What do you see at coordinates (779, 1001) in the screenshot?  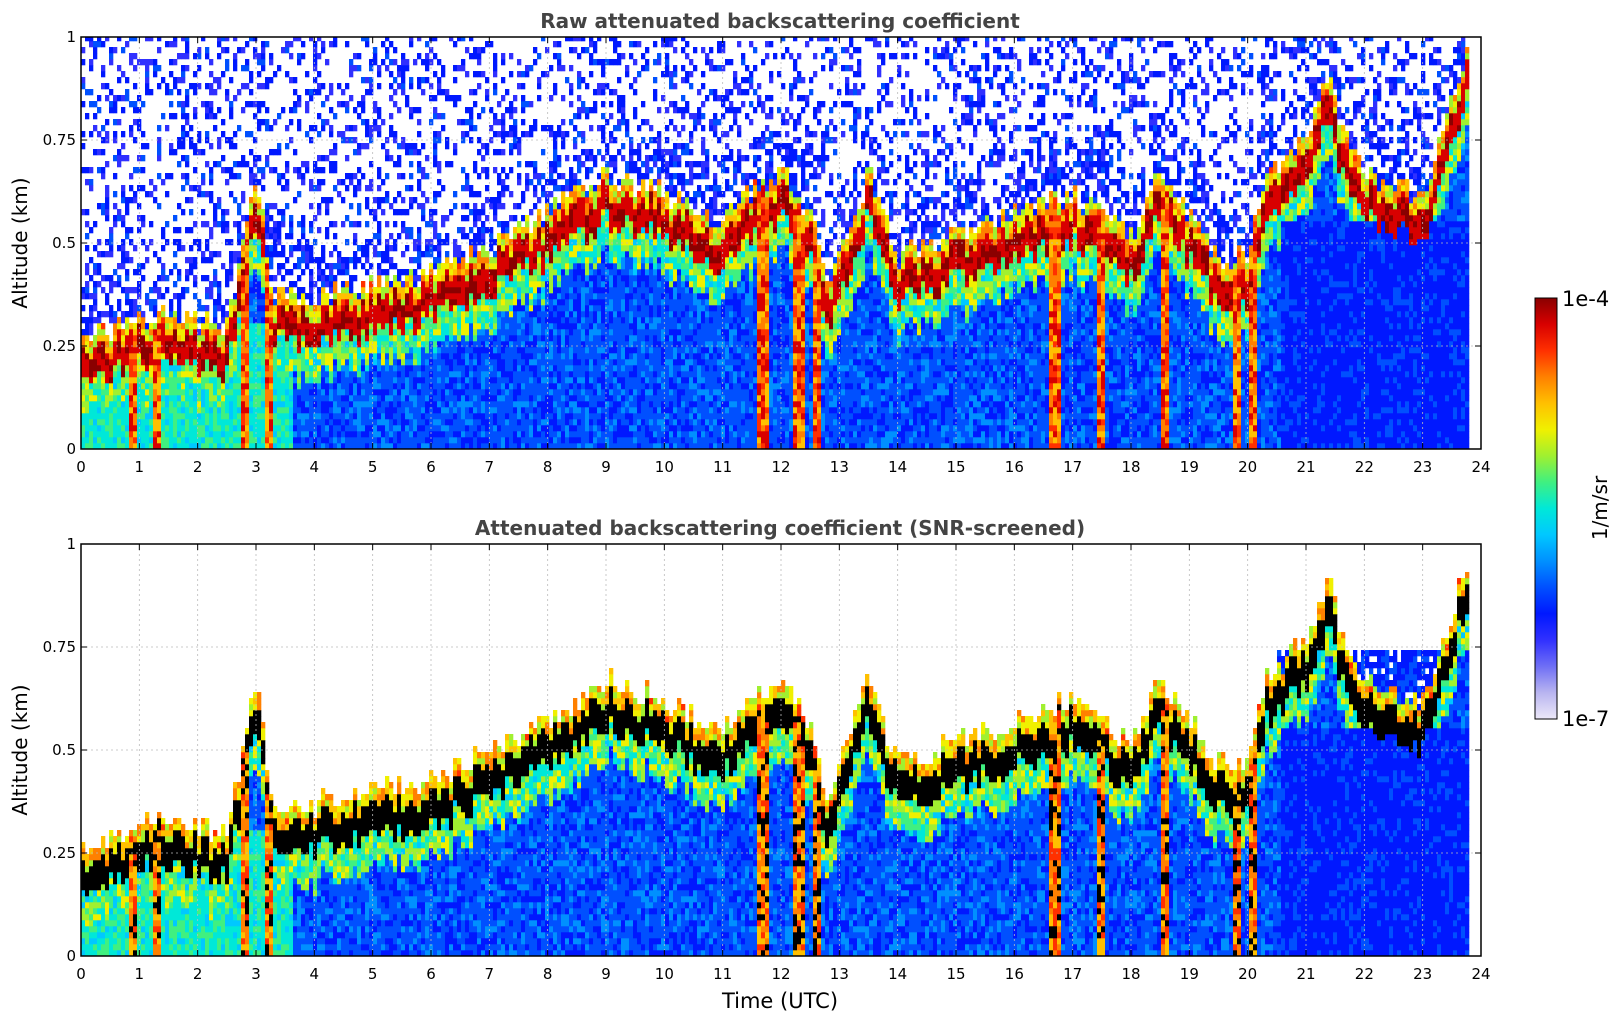 I see `x-axis-label: Time (UTC)` at bounding box center [779, 1001].